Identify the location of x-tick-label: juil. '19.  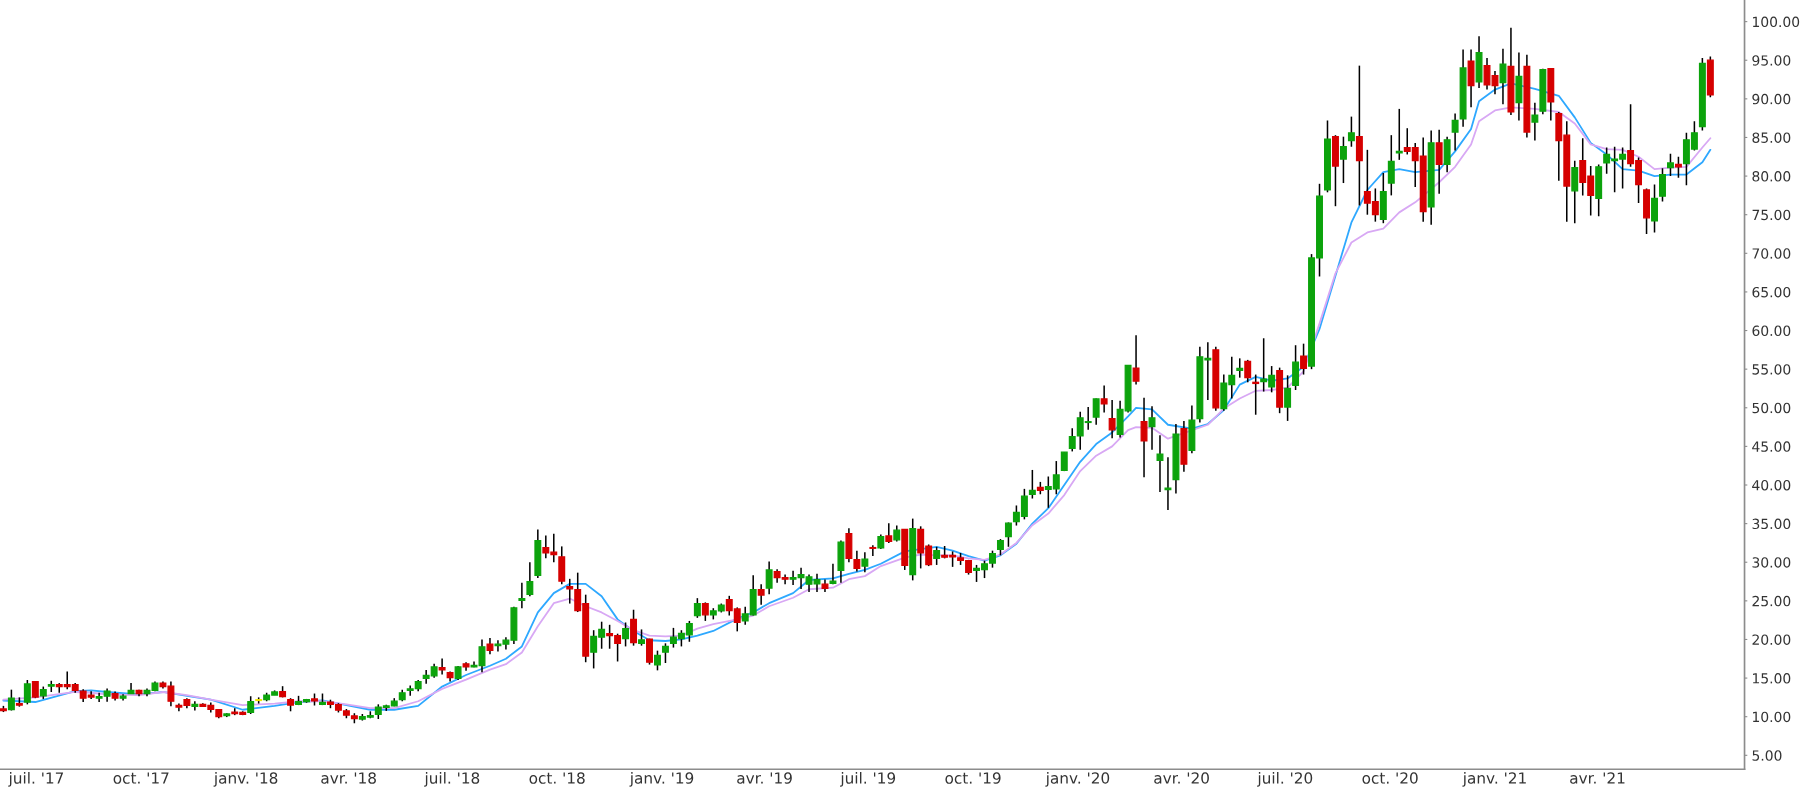
(868, 779).